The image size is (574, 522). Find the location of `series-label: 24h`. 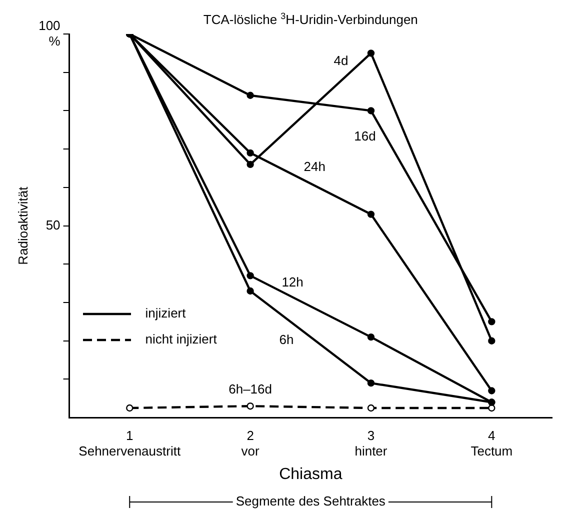

series-label: 24h is located at coordinates (315, 166).